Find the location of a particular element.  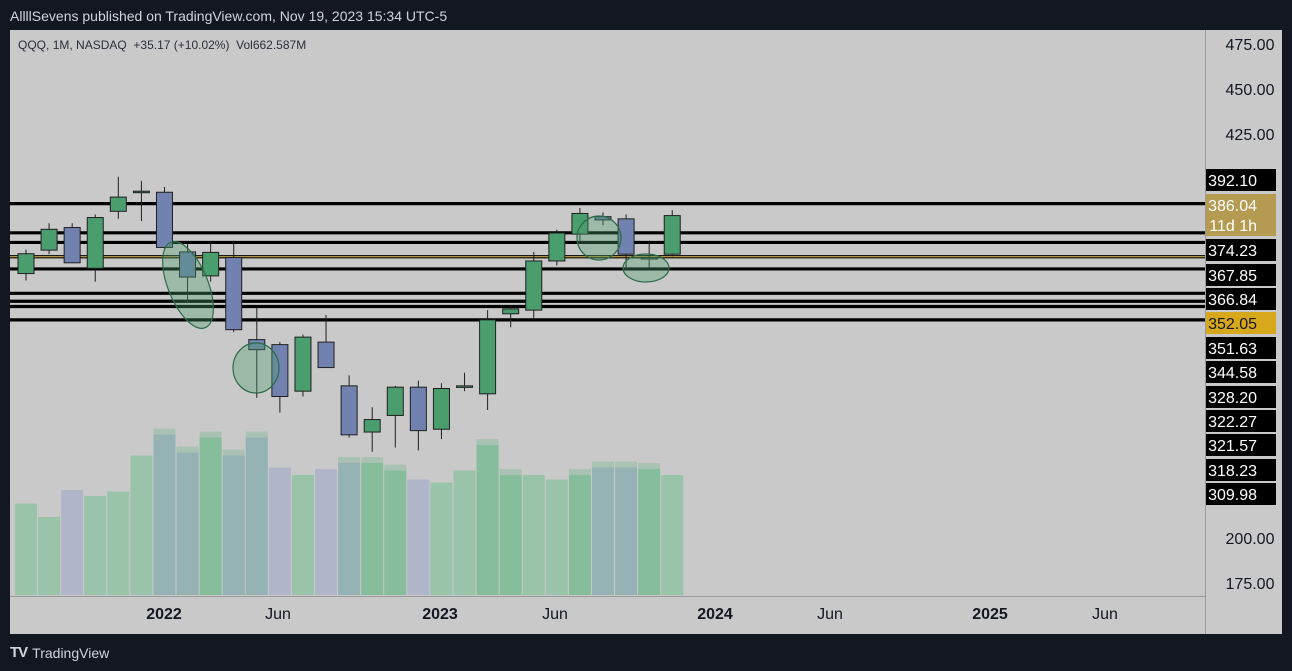

price-label: 11d 1h is located at coordinates (1233, 226).